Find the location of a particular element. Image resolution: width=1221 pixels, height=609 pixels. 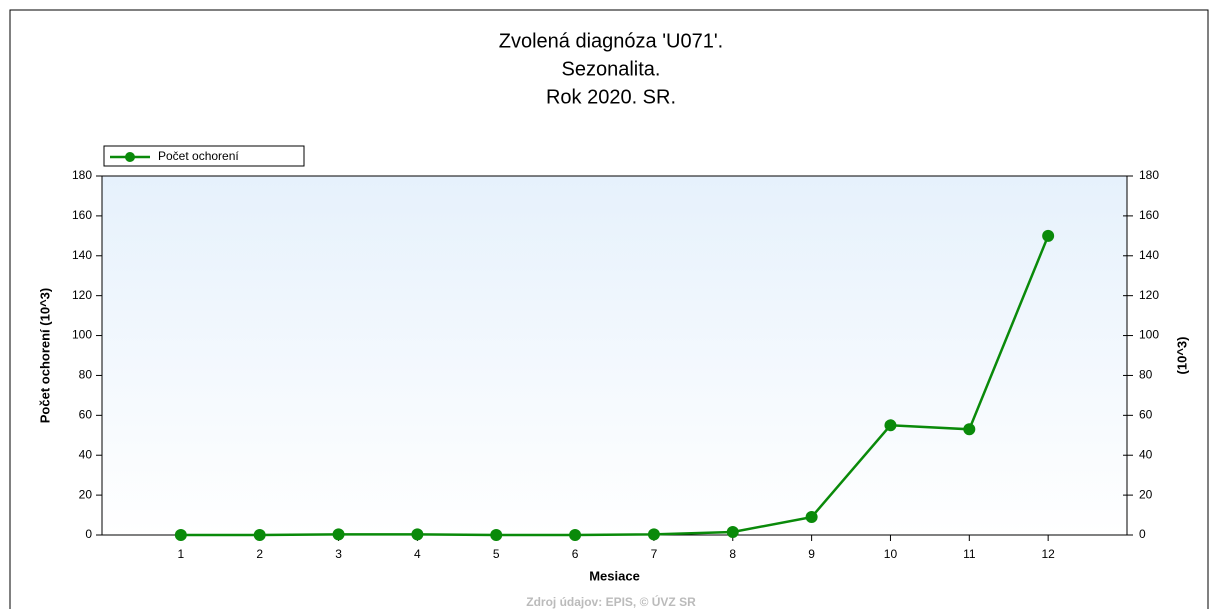

y2-tick-label: 60 is located at coordinates (1146, 415).